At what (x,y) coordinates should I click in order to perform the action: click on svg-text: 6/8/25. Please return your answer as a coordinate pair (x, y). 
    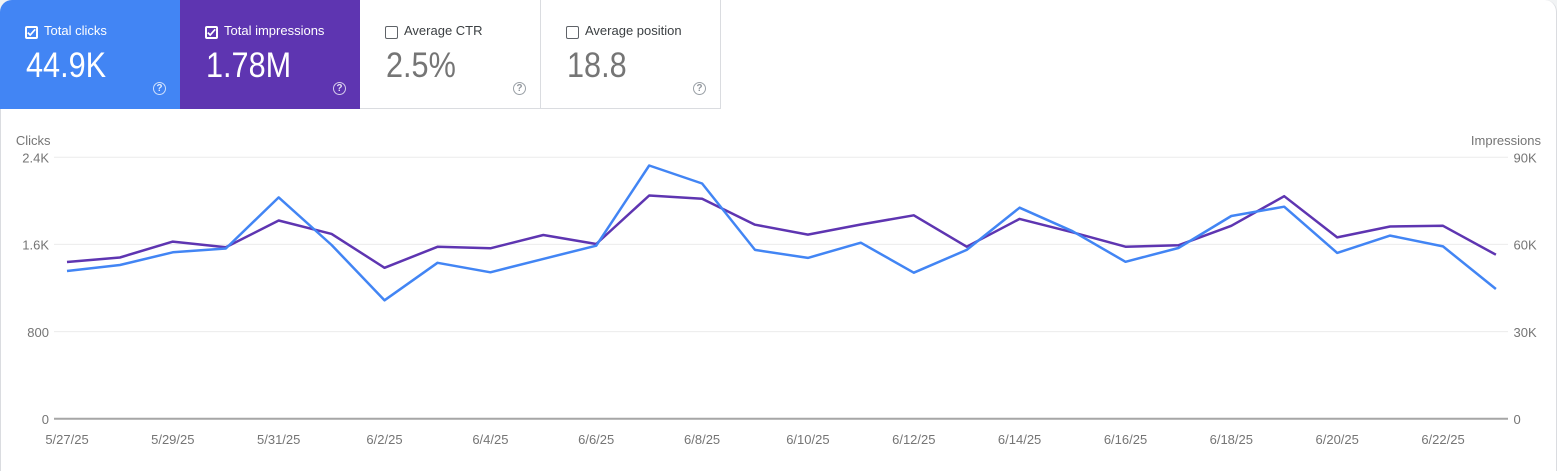
    Looking at the image, I should click on (702, 439).